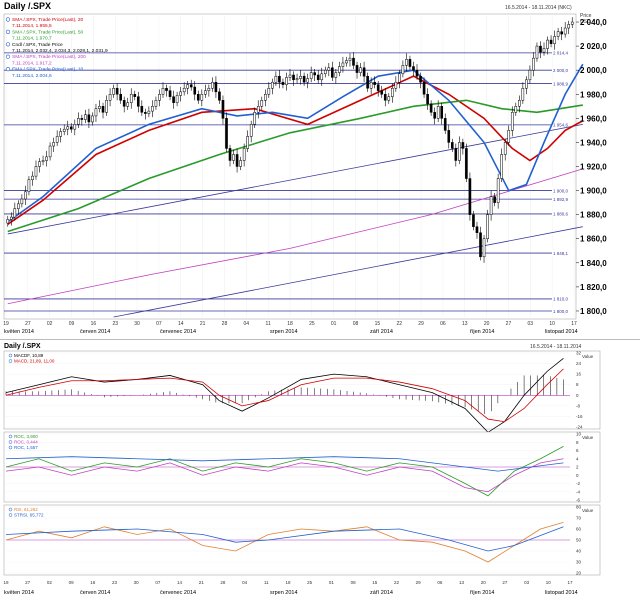 The width and height of the screenshot is (640, 599). I want to click on panel-y-tick: -8, so click(578, 405).